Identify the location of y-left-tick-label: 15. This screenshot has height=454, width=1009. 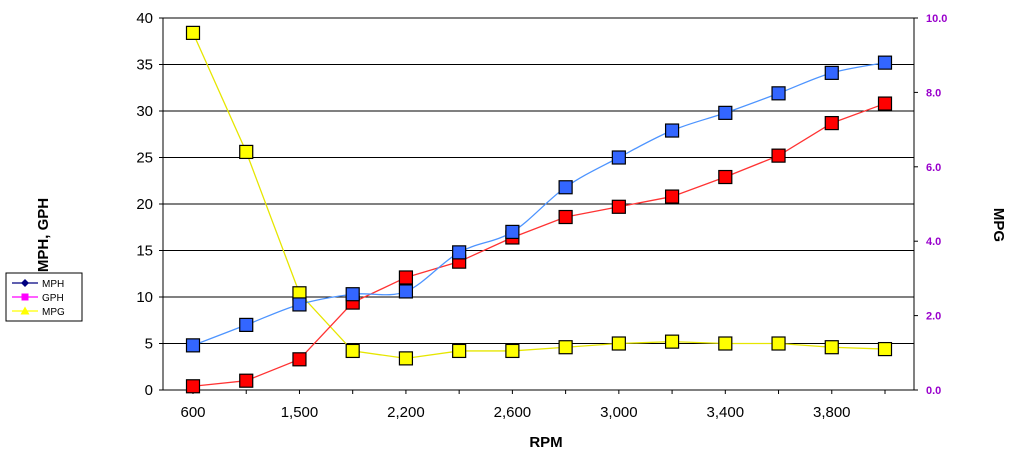
(144, 251).